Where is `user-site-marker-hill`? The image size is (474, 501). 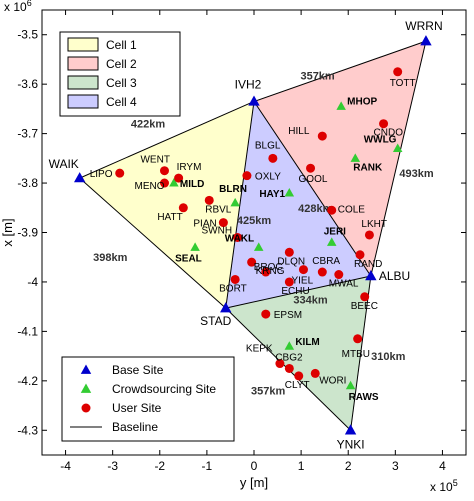
user-site-marker-hill is located at coordinates (322, 136).